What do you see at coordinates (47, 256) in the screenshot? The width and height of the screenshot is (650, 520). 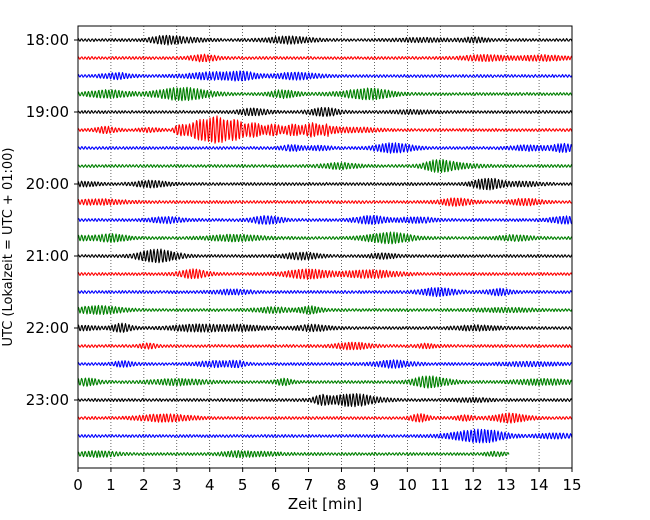 I see `y-tick-label: 21:00` at bounding box center [47, 256].